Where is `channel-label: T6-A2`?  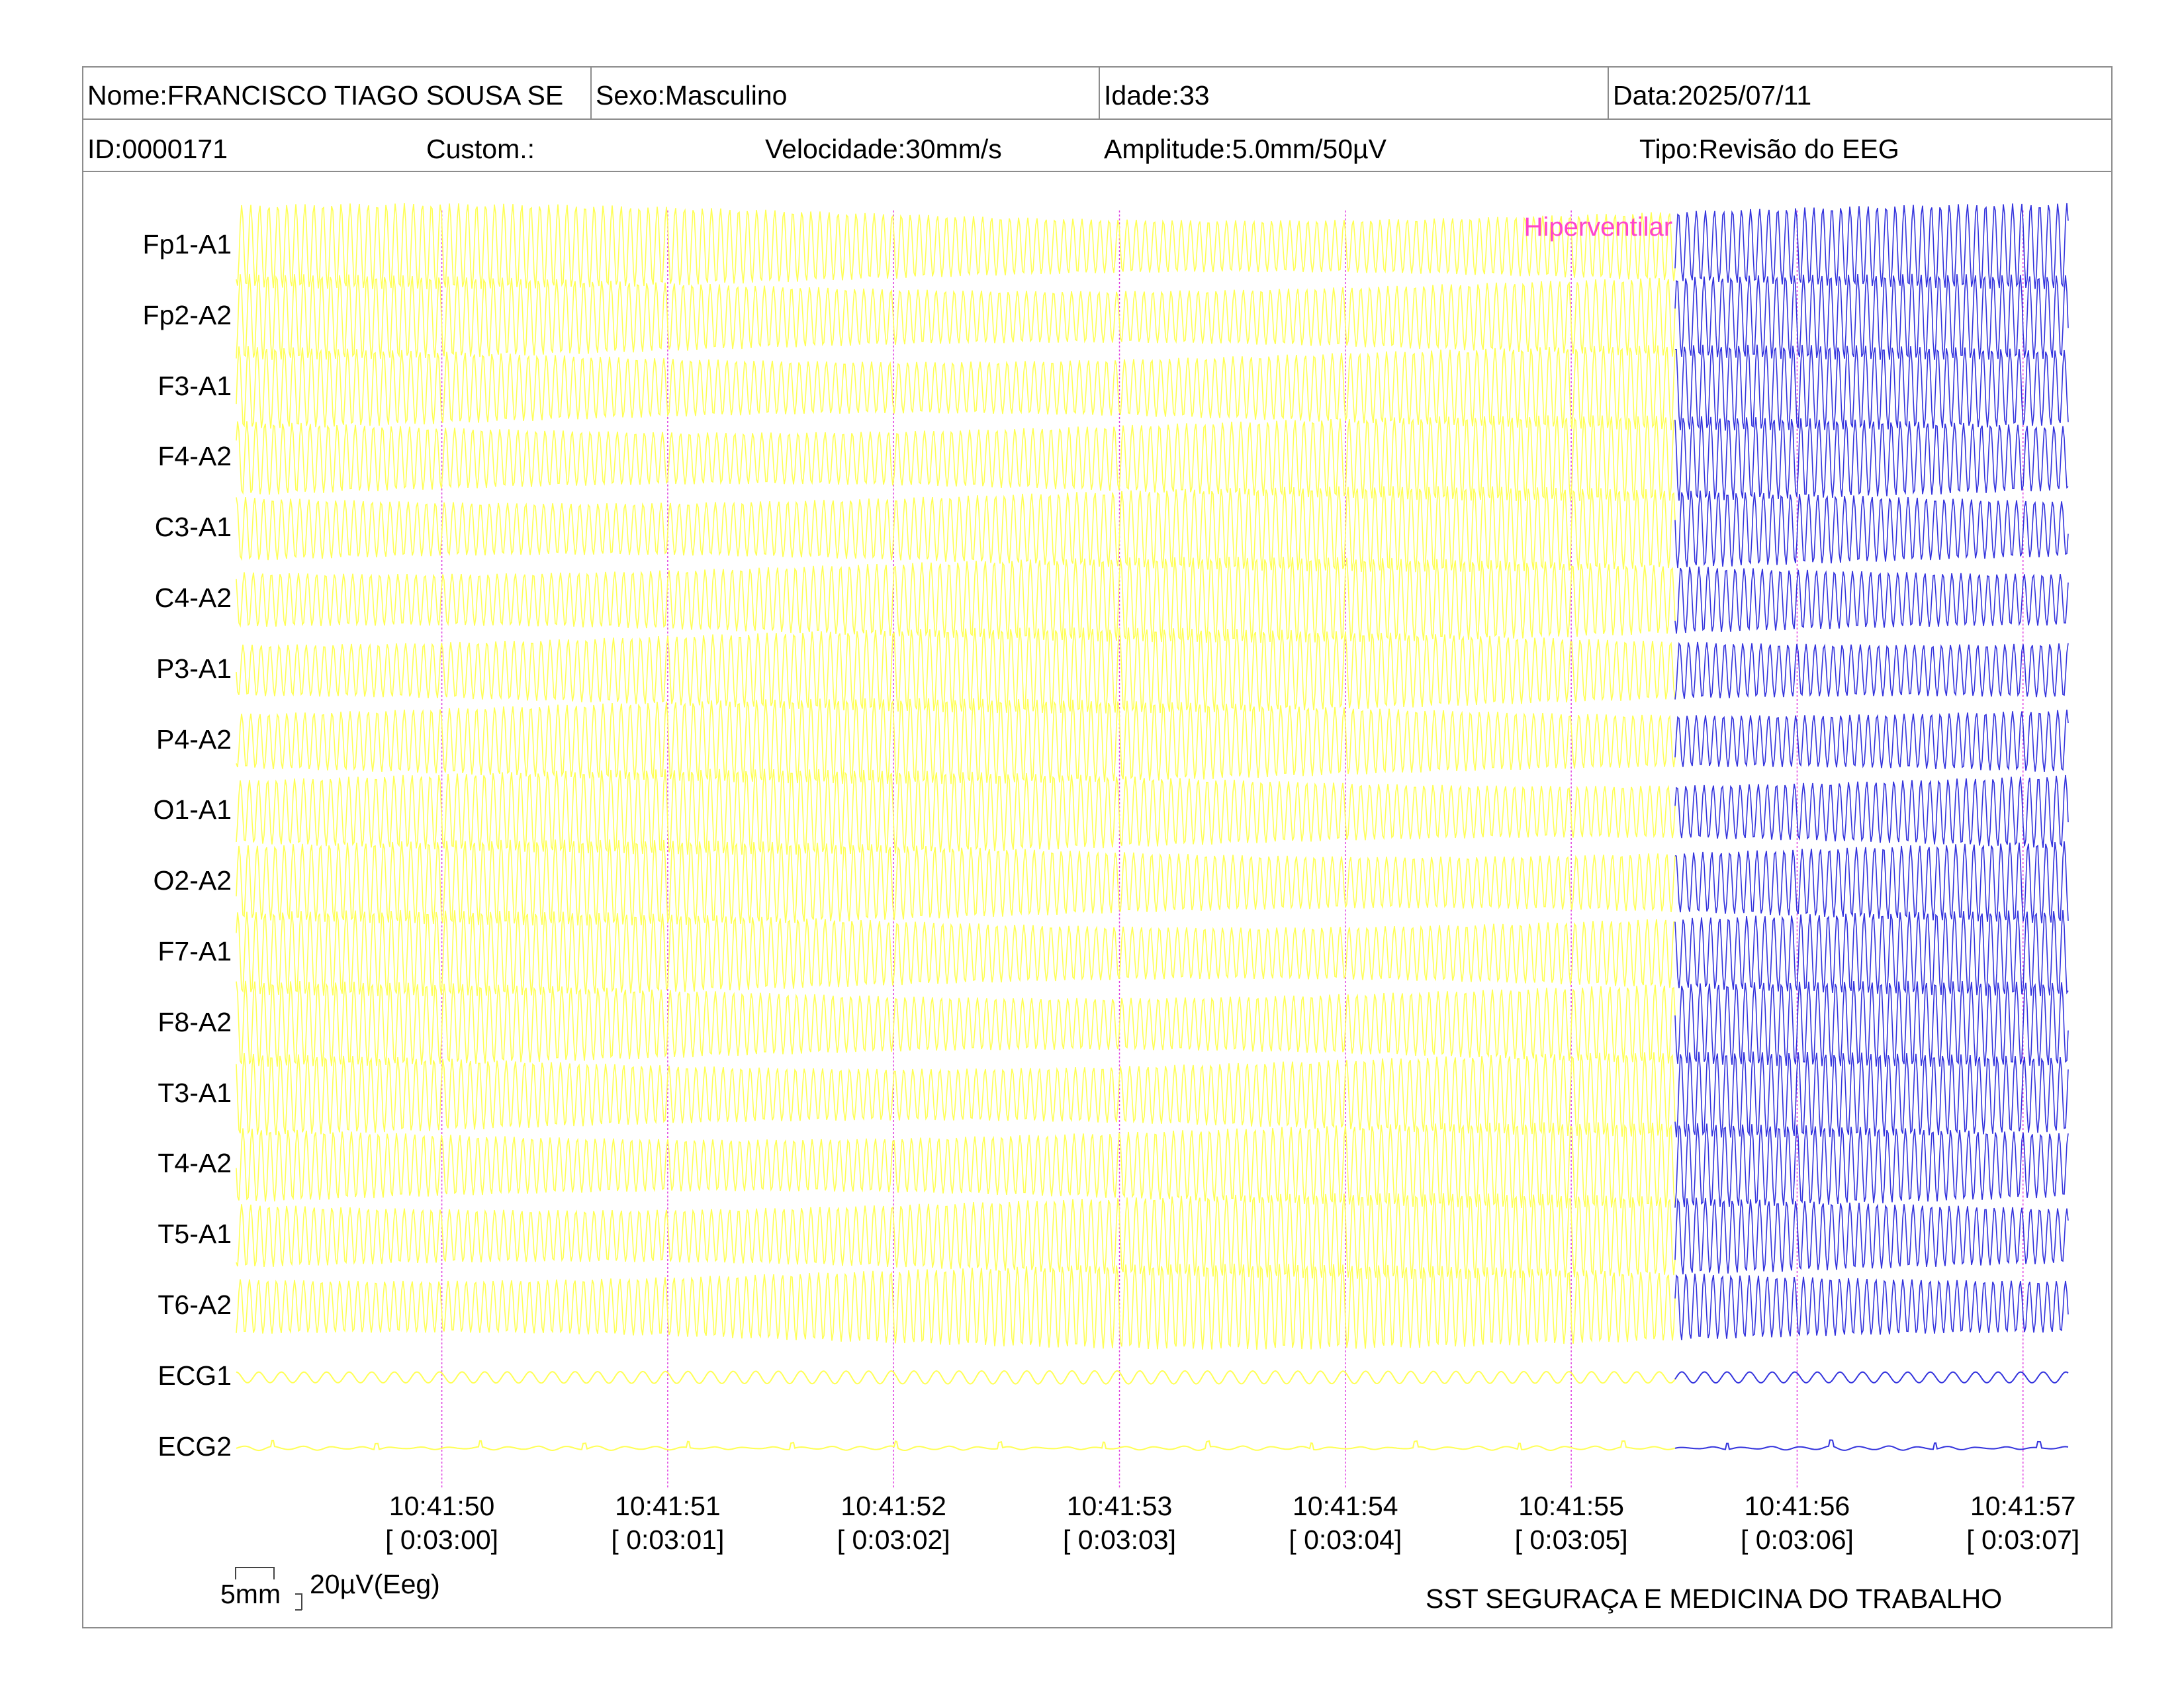 channel-label: T6-A2 is located at coordinates (195, 1304).